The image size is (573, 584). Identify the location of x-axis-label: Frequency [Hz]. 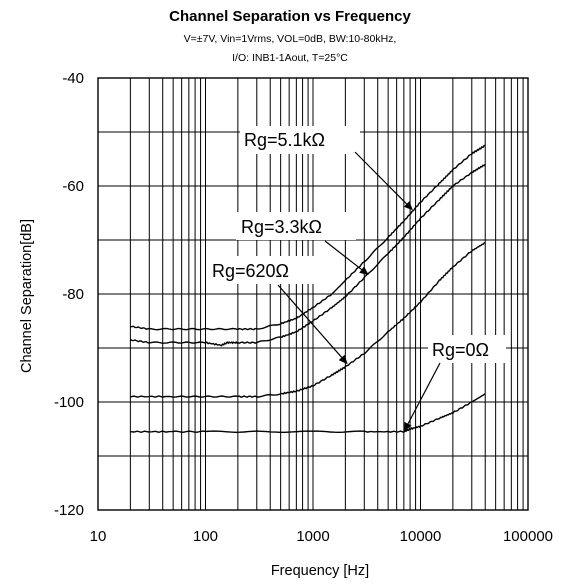
(320, 571).